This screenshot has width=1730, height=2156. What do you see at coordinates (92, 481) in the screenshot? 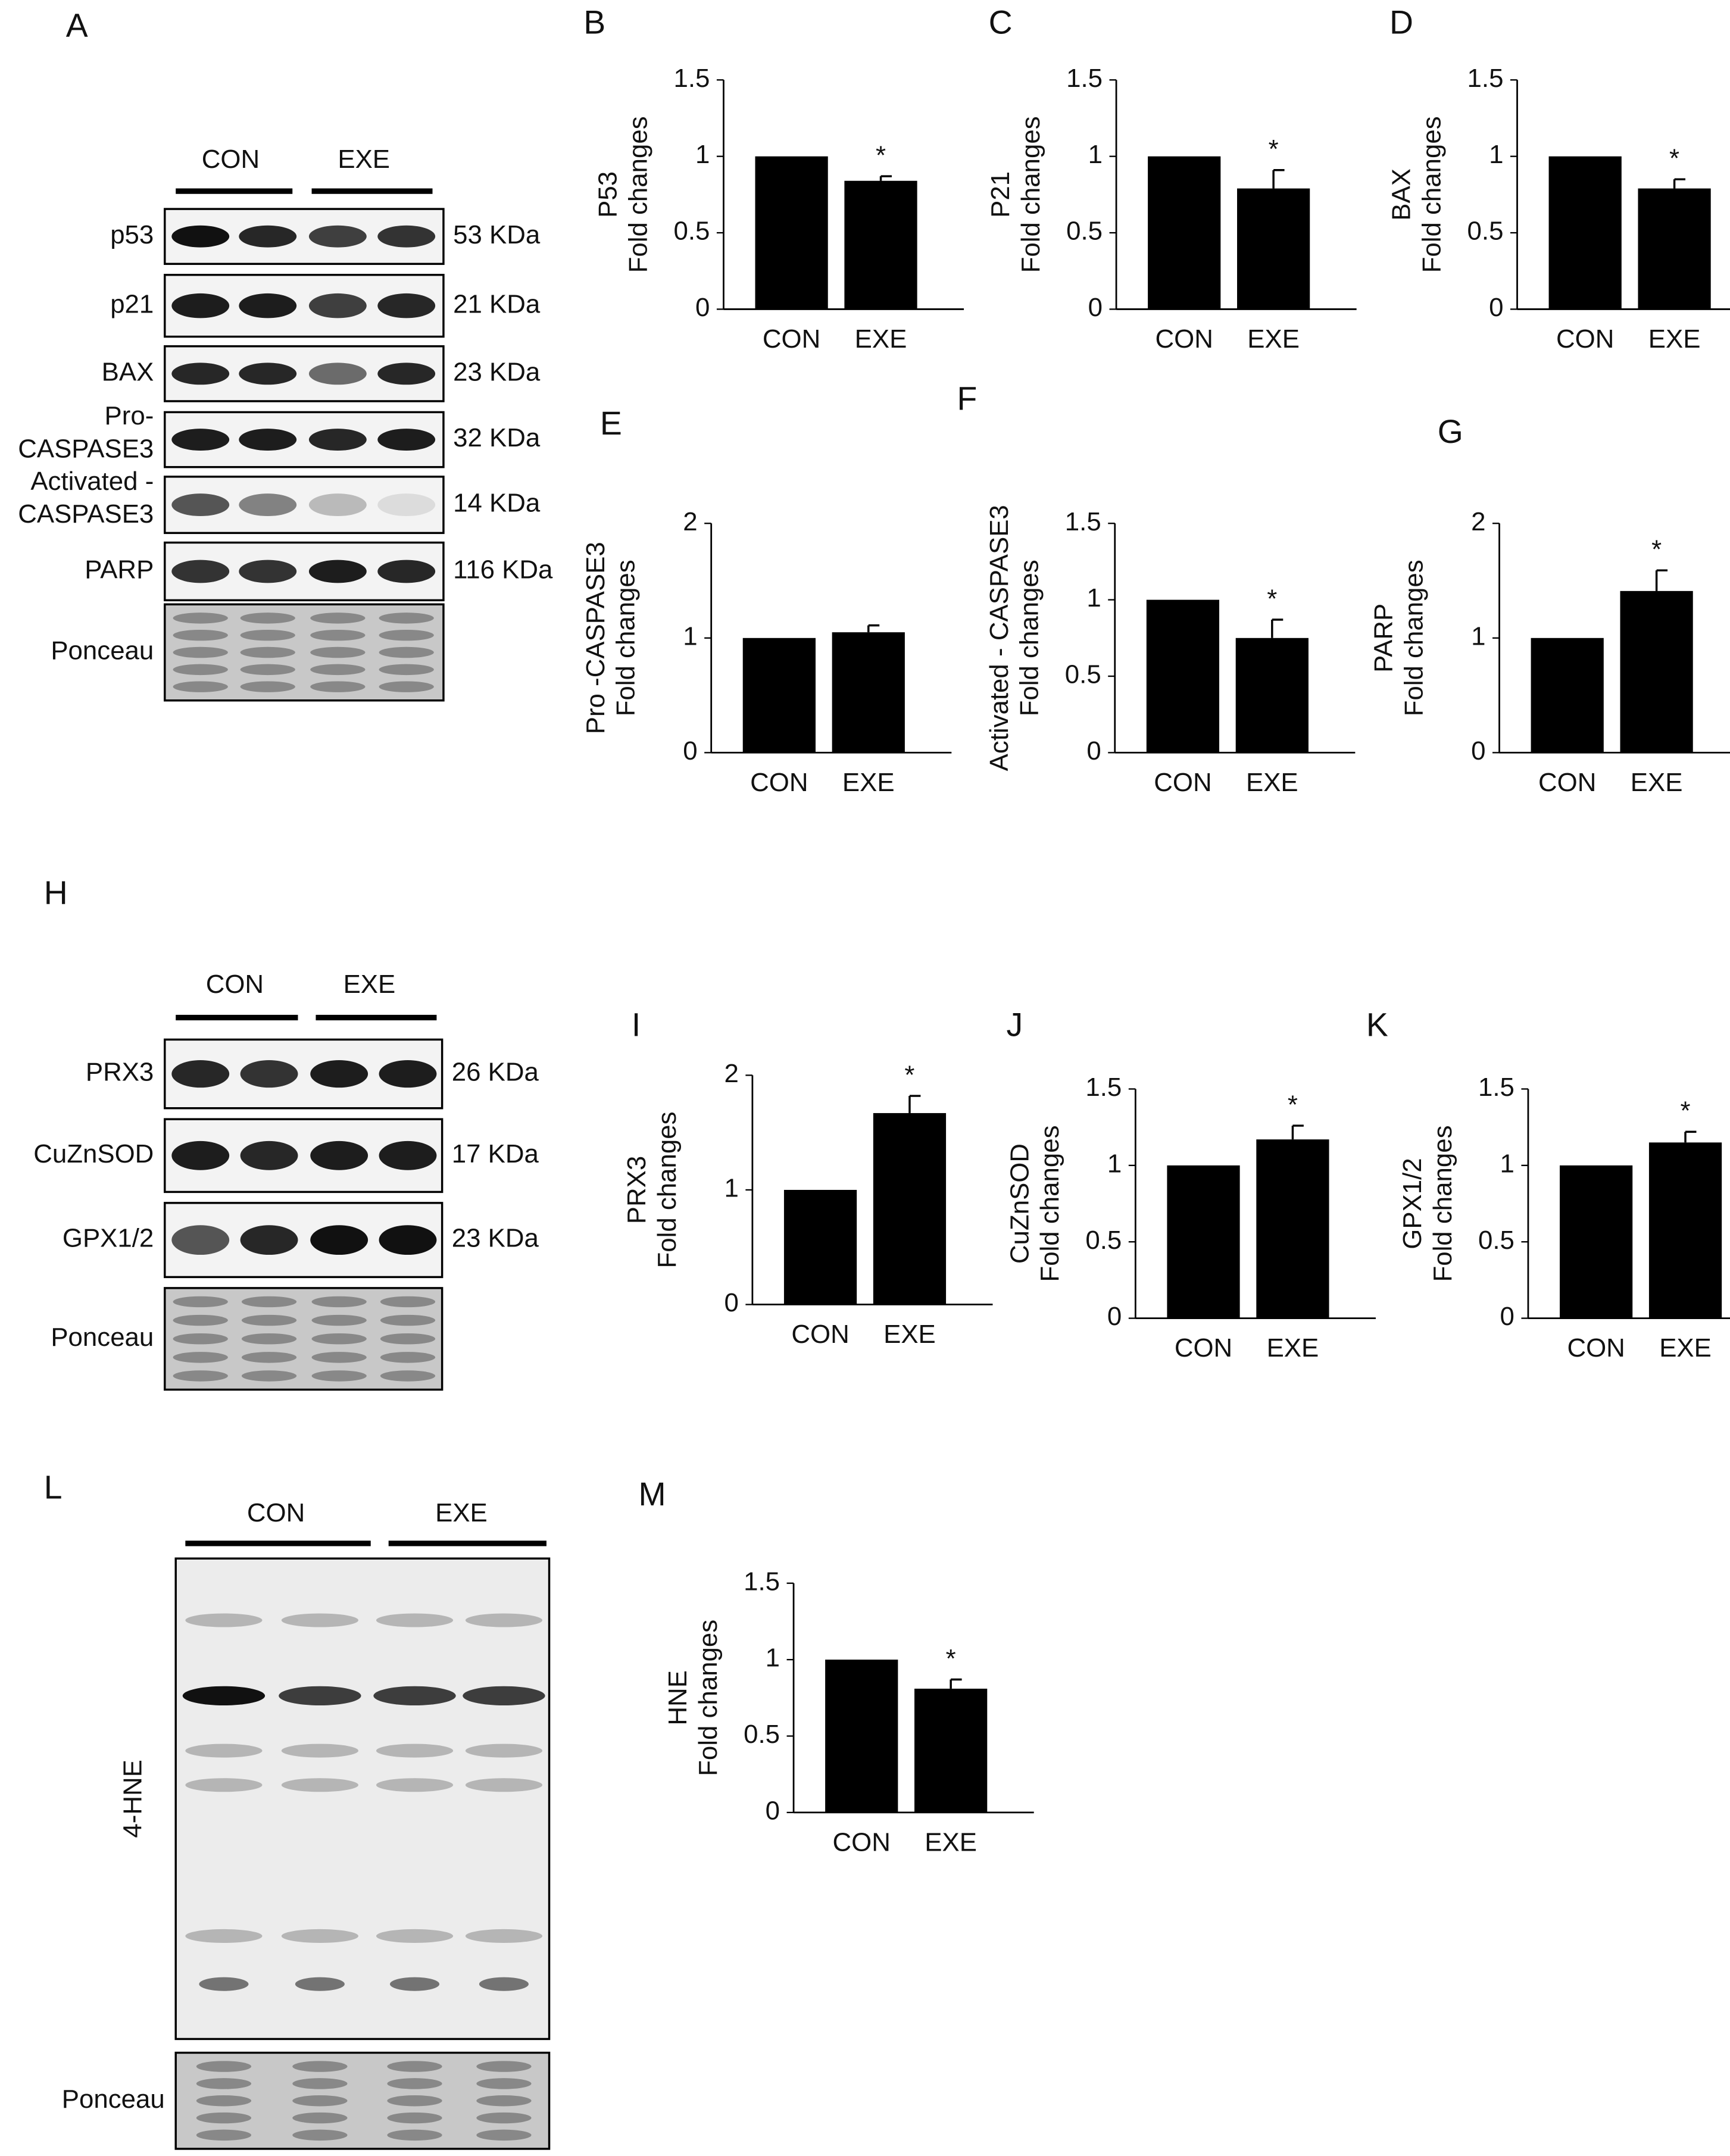
I see `row-label: Activated -` at bounding box center [92, 481].